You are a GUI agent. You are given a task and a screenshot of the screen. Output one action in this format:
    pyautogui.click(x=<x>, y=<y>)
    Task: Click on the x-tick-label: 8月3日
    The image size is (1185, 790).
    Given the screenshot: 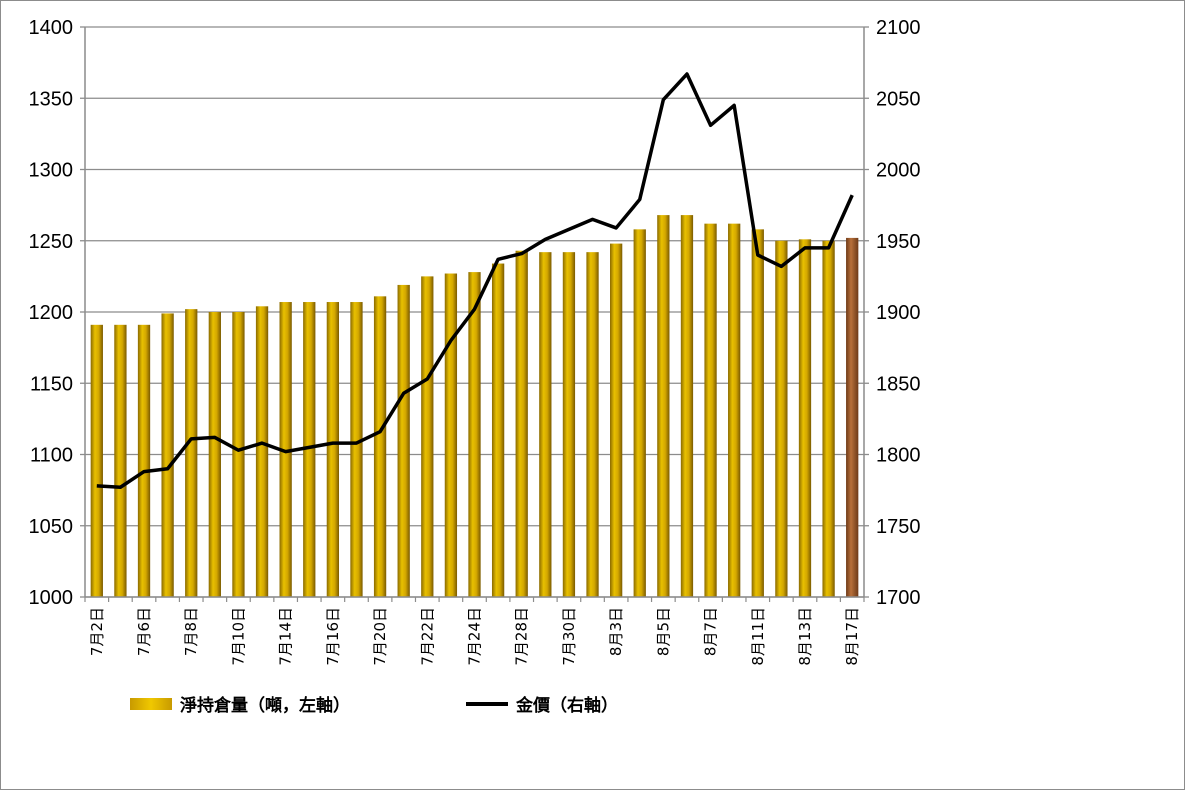 What is the action you would take?
    pyautogui.click(x=616, y=631)
    